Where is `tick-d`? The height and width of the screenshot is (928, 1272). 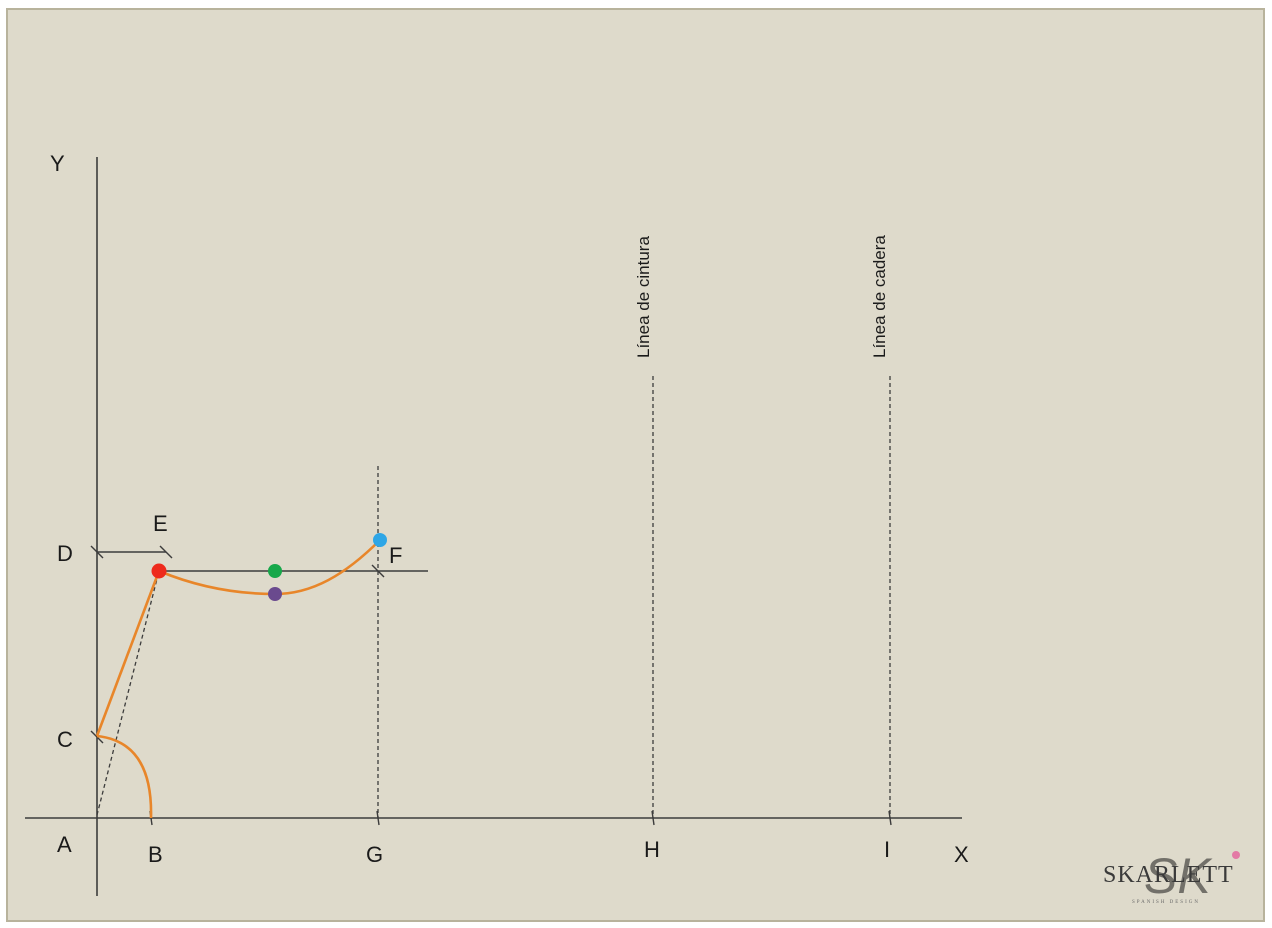
tick-d is located at coordinates (97, 552).